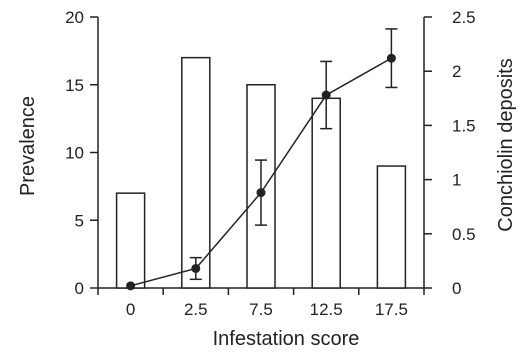  I want to click on x-tick-label: 2.5, so click(196, 309).